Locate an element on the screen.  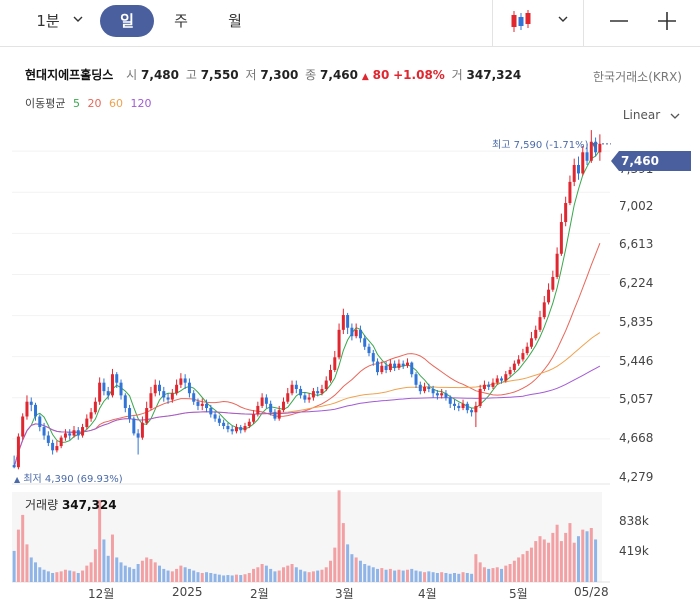
volume-axis-label: 838k is located at coordinates (634, 521).